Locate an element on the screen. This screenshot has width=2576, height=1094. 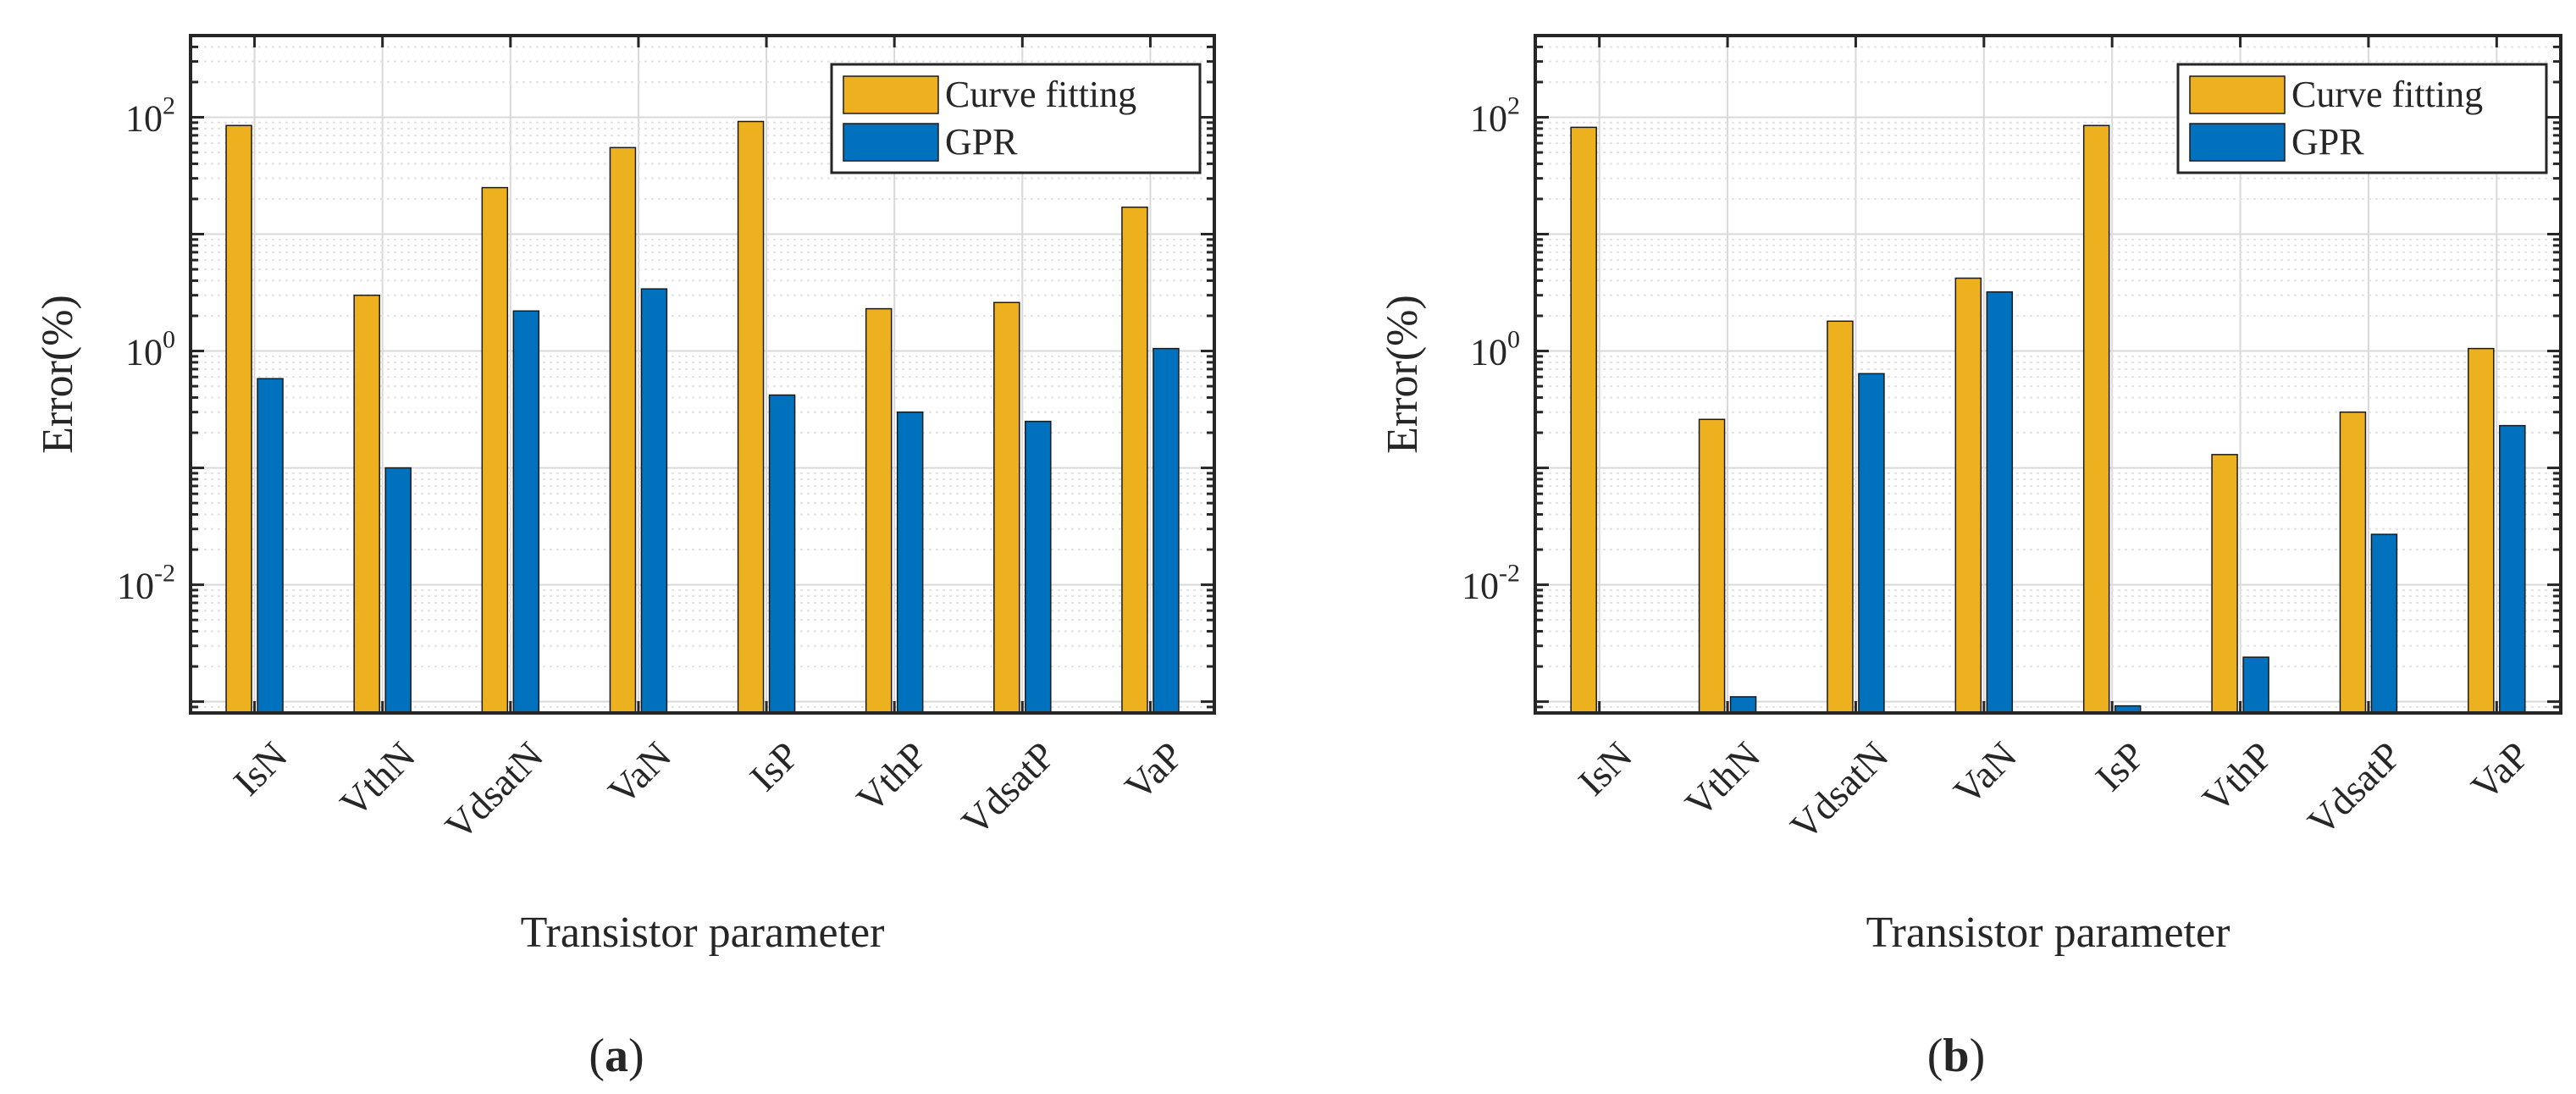
panel-label: (b) is located at coordinates (1956, 1056).